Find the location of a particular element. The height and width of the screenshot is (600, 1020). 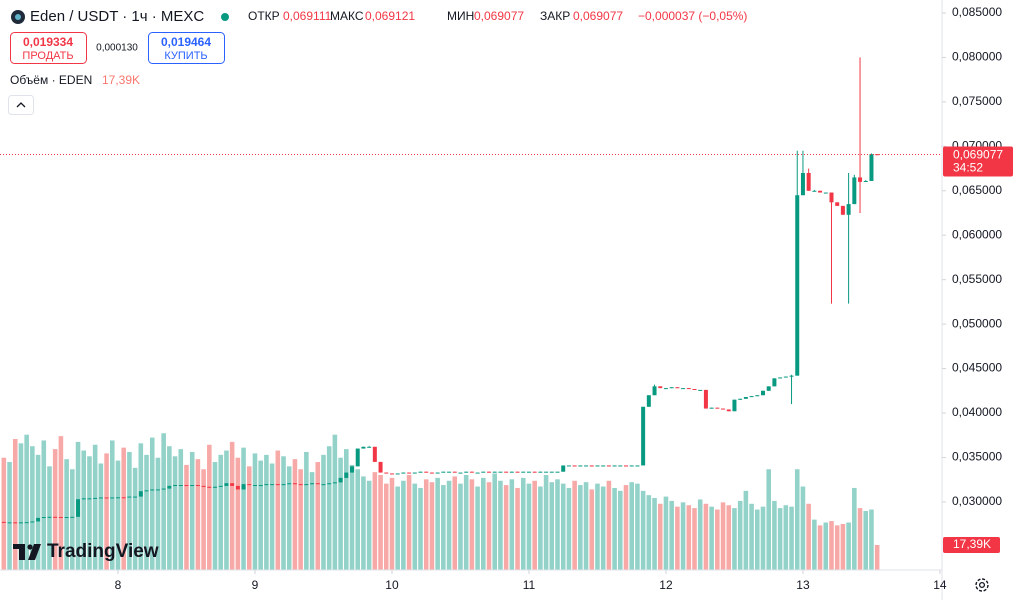

logo-part is located at coordinates (30, 547).